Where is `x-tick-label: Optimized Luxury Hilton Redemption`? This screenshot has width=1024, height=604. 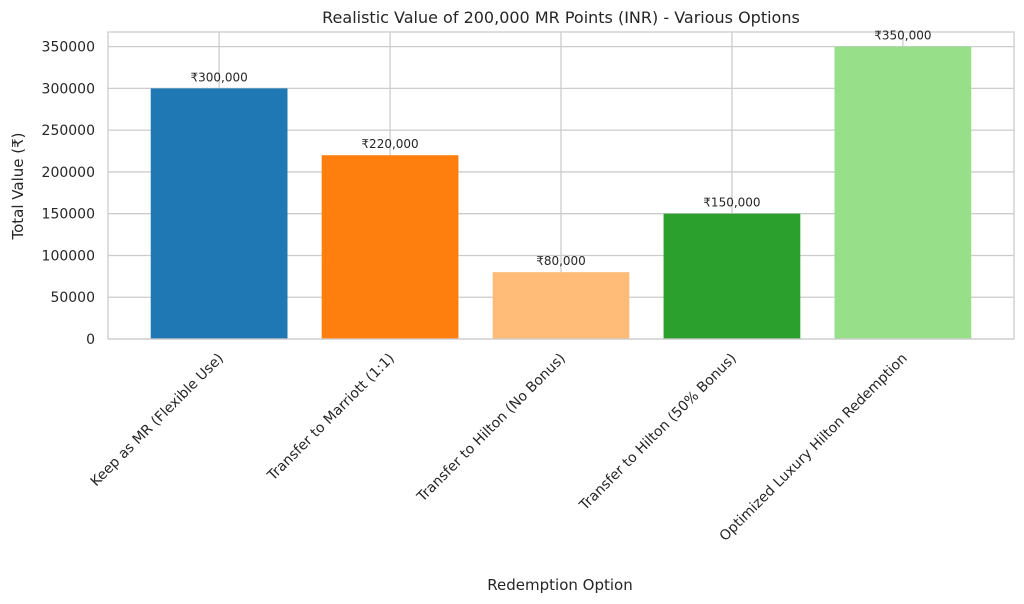 x-tick-label: Optimized Luxury Hilton Redemption is located at coordinates (814, 448).